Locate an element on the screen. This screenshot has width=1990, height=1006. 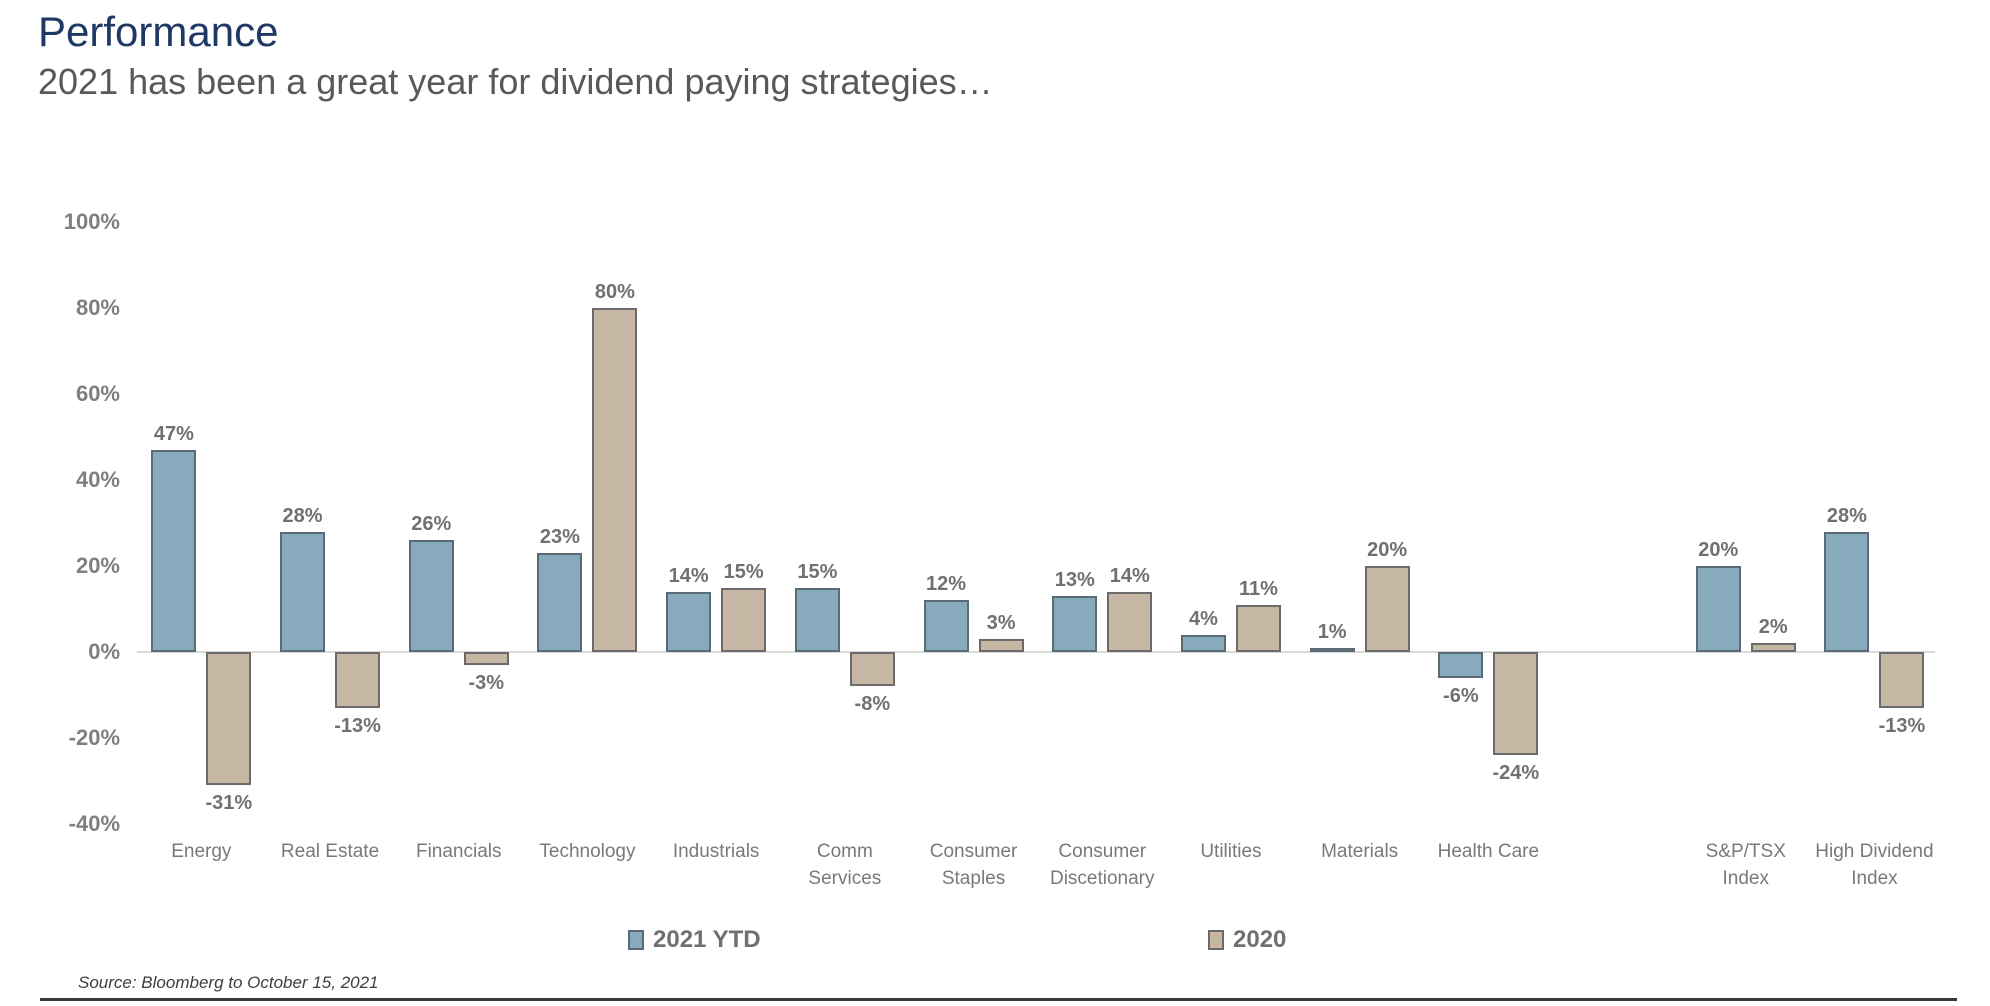
bar-2021-ytd-materials is located at coordinates (1332, 649).